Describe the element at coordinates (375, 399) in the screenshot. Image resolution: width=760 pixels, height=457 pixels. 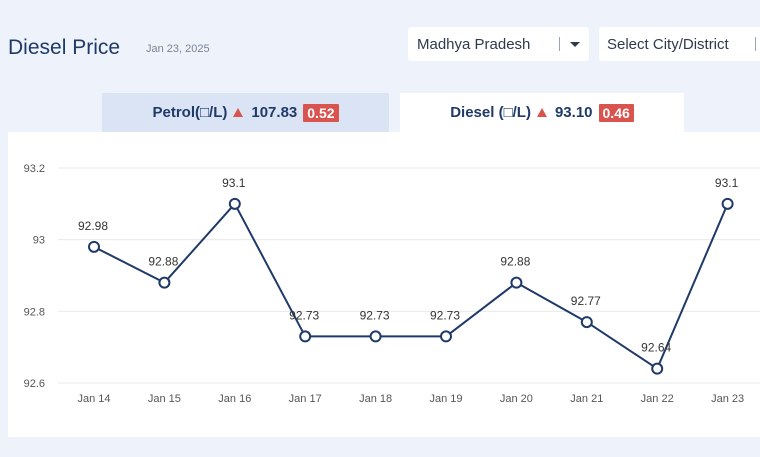
I see `x-tick-label: Jan 18` at that location.